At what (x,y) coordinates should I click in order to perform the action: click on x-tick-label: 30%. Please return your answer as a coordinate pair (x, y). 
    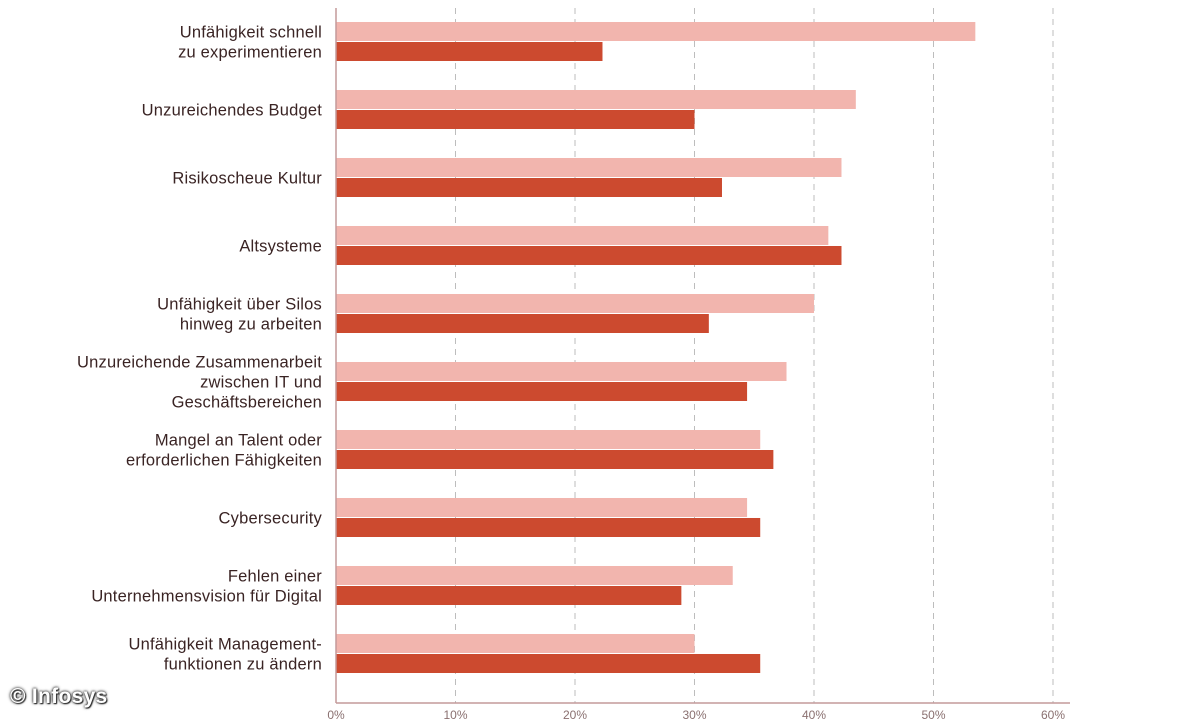
    Looking at the image, I should click on (694, 714).